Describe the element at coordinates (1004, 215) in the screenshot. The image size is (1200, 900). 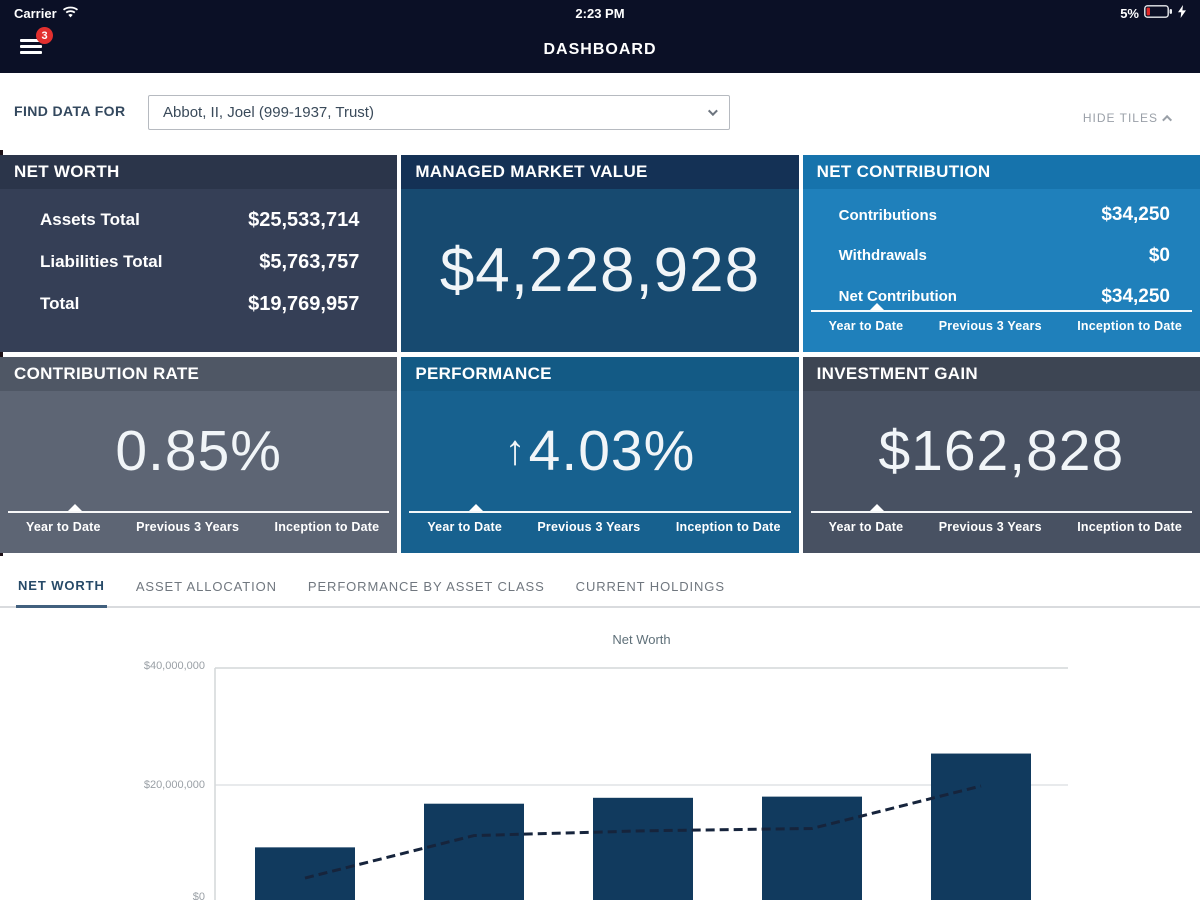
I see `net-contribution-row-contributions: Contributions $34,250` at that location.